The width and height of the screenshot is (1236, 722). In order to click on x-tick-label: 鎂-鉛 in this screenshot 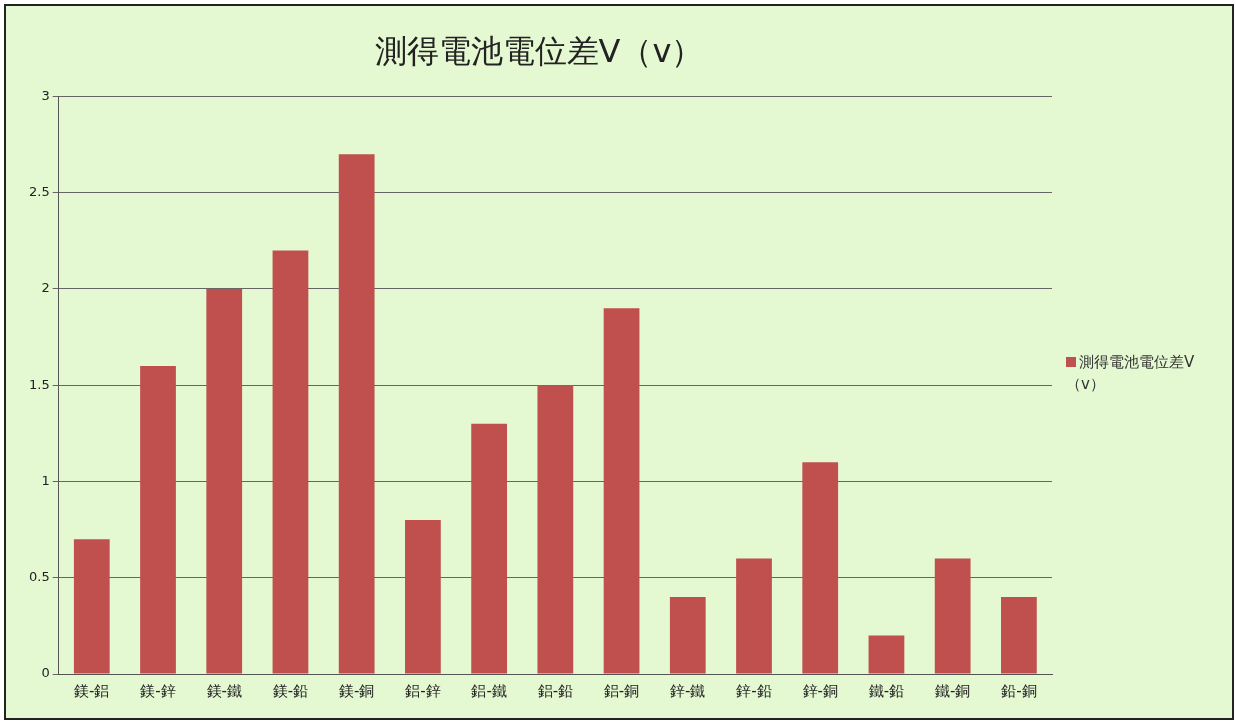, I will do `click(290, 690)`.